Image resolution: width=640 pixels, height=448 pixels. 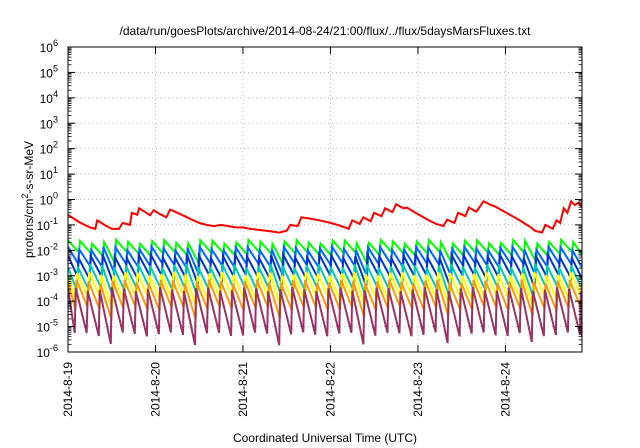 I want to click on y-tick-label: 10⁴, so click(x=49, y=97).